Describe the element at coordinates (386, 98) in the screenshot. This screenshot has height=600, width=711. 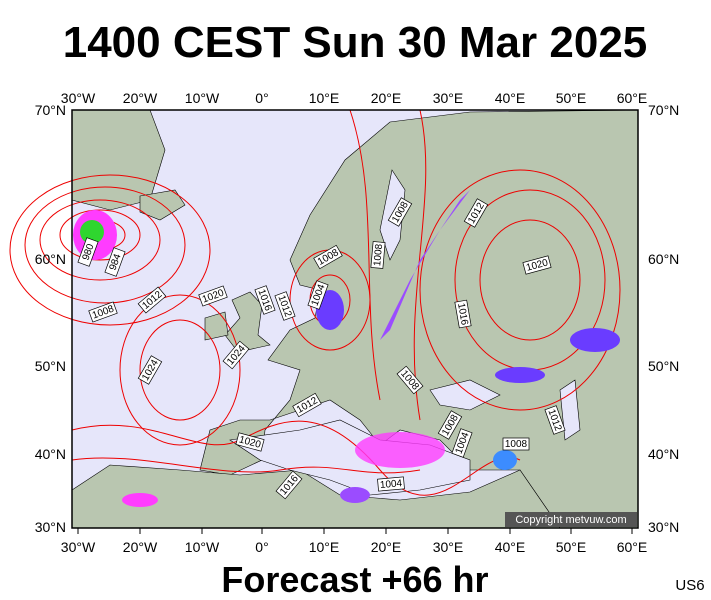
I see `longitude-label-top: 20°E` at that location.